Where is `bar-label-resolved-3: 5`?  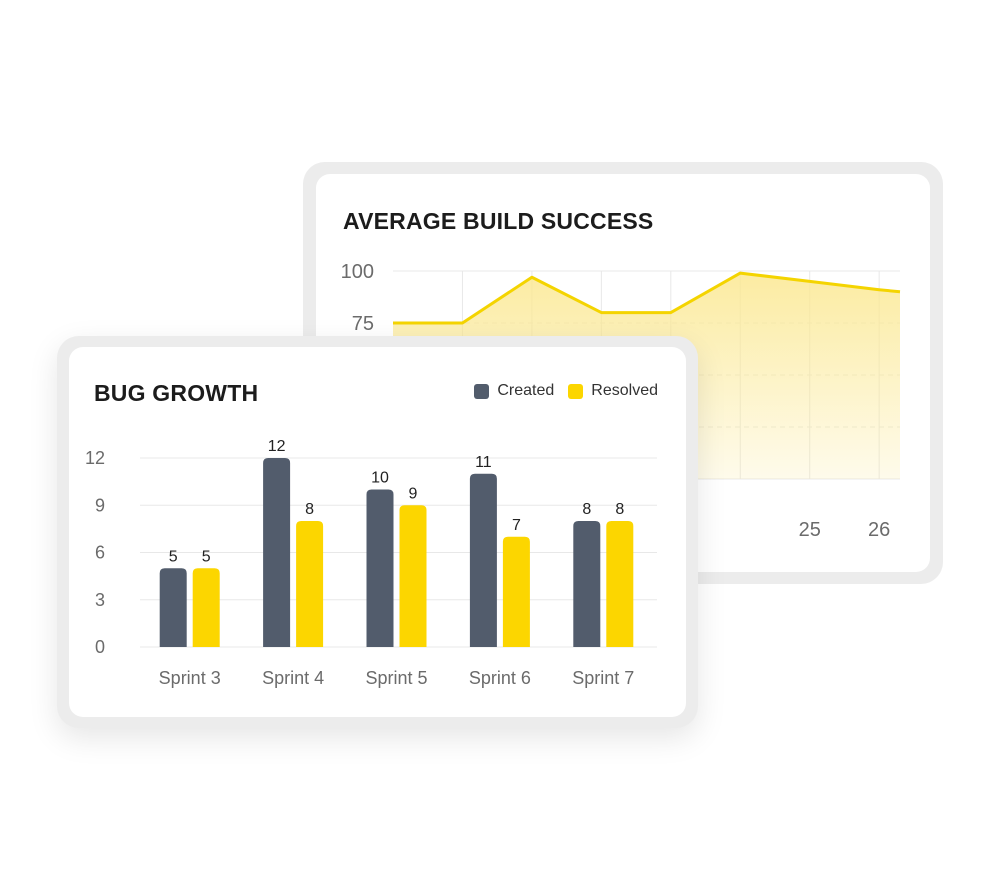 bar-label-resolved-3: 5 is located at coordinates (206, 556).